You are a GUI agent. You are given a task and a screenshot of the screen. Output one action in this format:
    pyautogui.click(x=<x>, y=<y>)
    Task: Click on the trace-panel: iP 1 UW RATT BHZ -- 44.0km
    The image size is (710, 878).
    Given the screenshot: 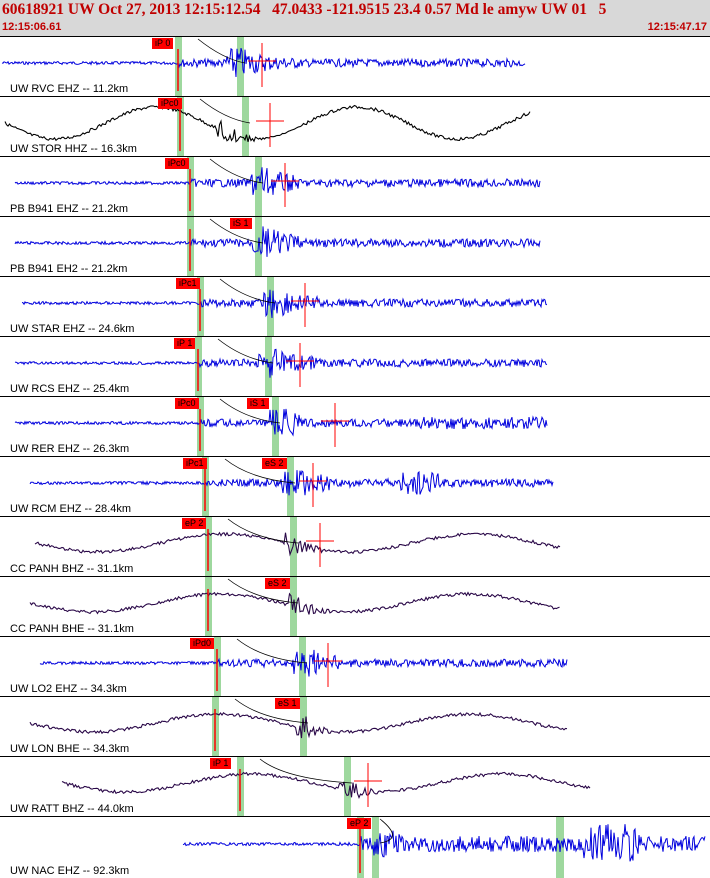 What is the action you would take?
    pyautogui.click(x=355, y=786)
    